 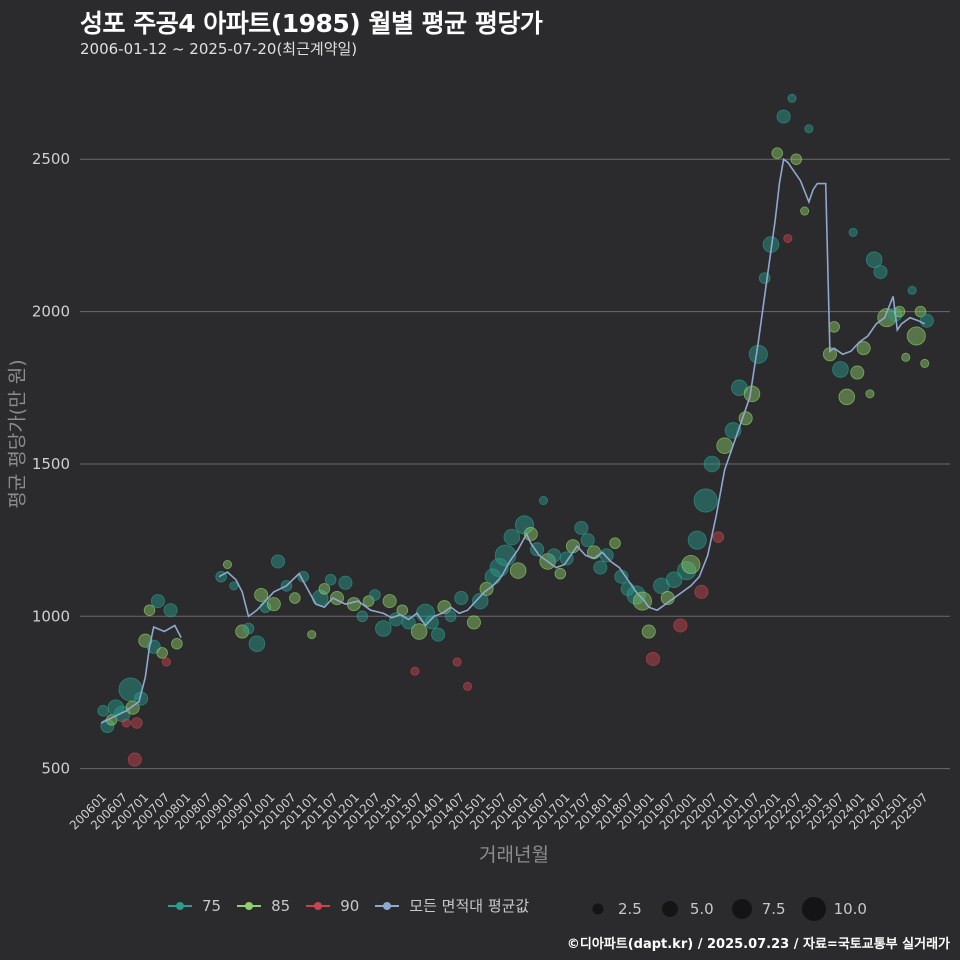 I want to click on chart-subtitle: 2006-01-12 ~ 2025-07-20(최근계약일), so click(x=219, y=49).